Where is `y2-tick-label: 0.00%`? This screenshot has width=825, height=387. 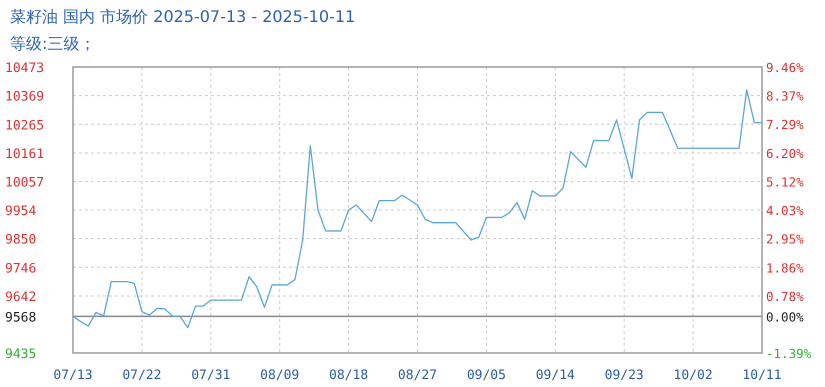
y2-tick-label: 0.00% is located at coordinates (785, 316).